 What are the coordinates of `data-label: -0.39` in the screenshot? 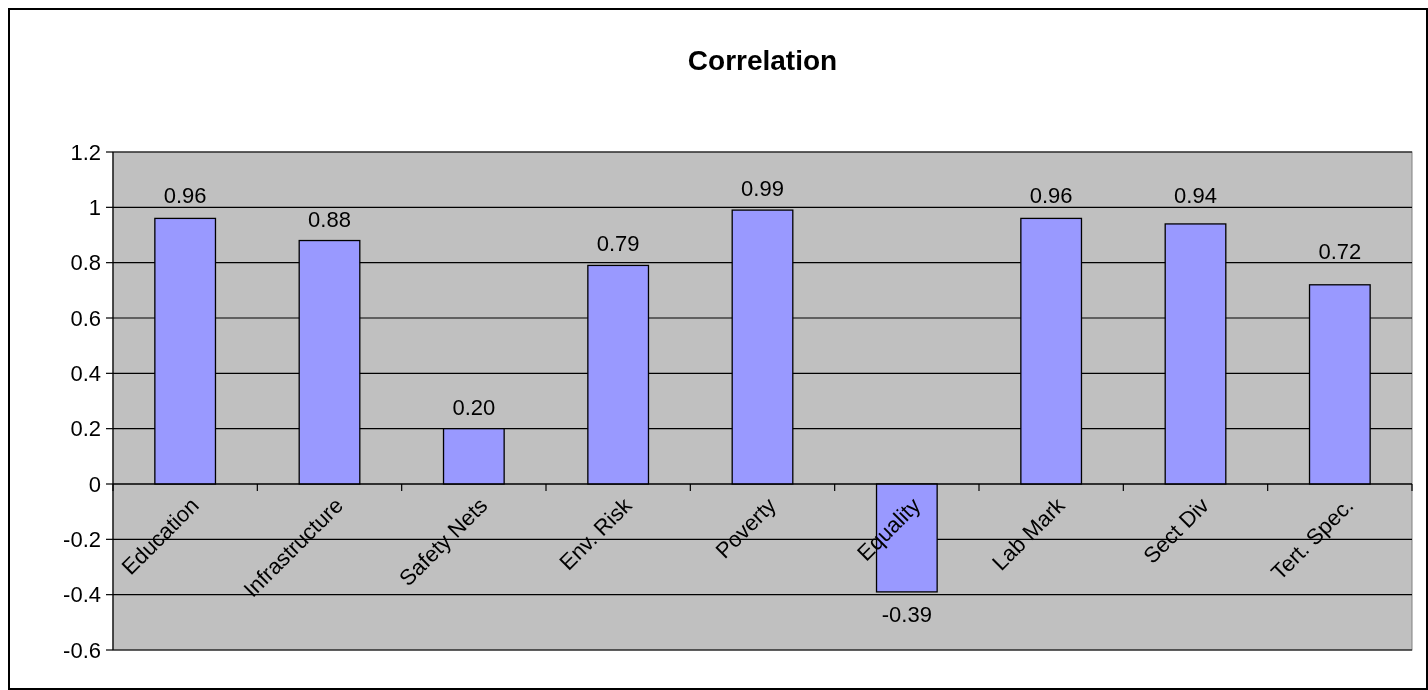 It's located at (906, 614).